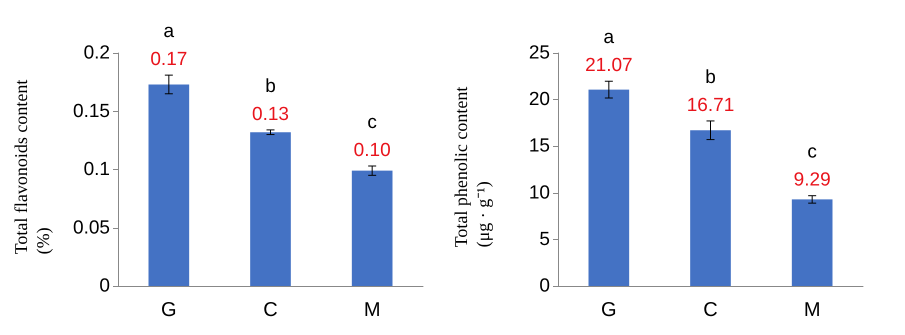 The width and height of the screenshot is (905, 335). I want to click on y-tick-label: 25, so click(539, 53).